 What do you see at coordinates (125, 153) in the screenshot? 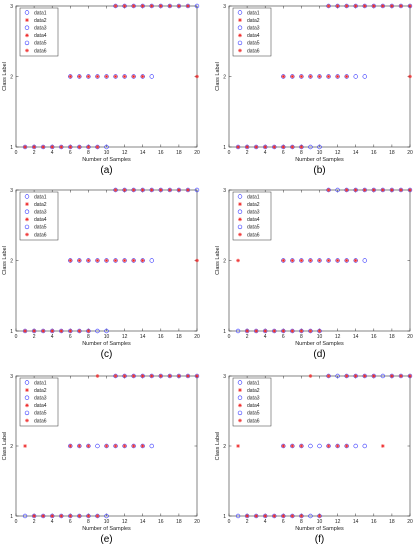
I see `x-tick-label: 12` at bounding box center [125, 153].